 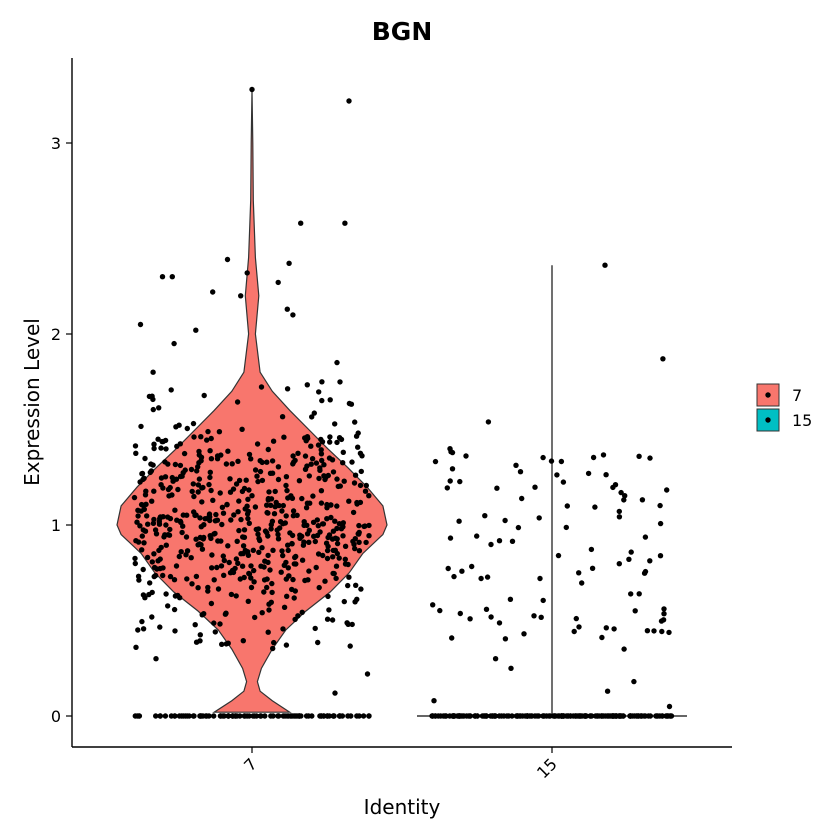 I want to click on y-tick-label: 2, so click(x=56, y=334).